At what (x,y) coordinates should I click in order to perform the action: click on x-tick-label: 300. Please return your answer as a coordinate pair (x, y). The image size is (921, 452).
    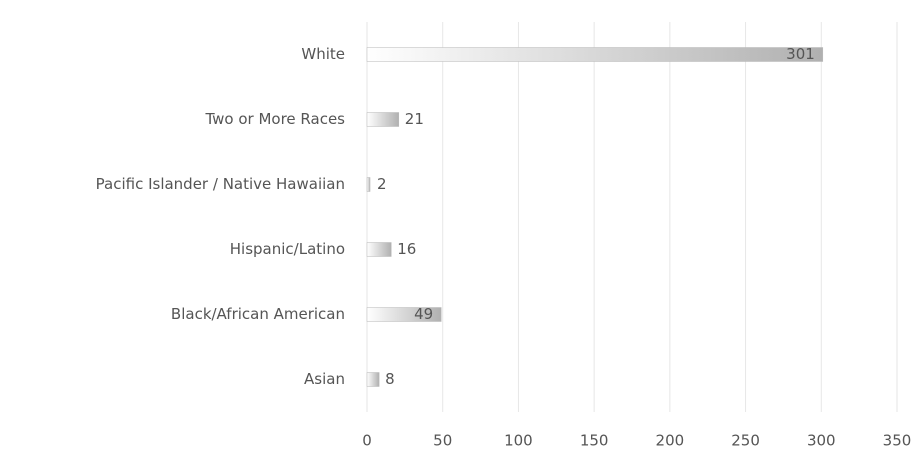
    Looking at the image, I should click on (821, 441).